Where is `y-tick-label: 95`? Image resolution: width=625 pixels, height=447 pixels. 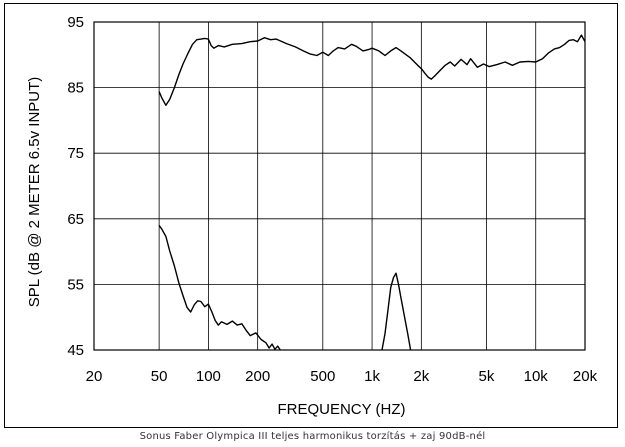
y-tick-label: 95 is located at coordinates (75, 22).